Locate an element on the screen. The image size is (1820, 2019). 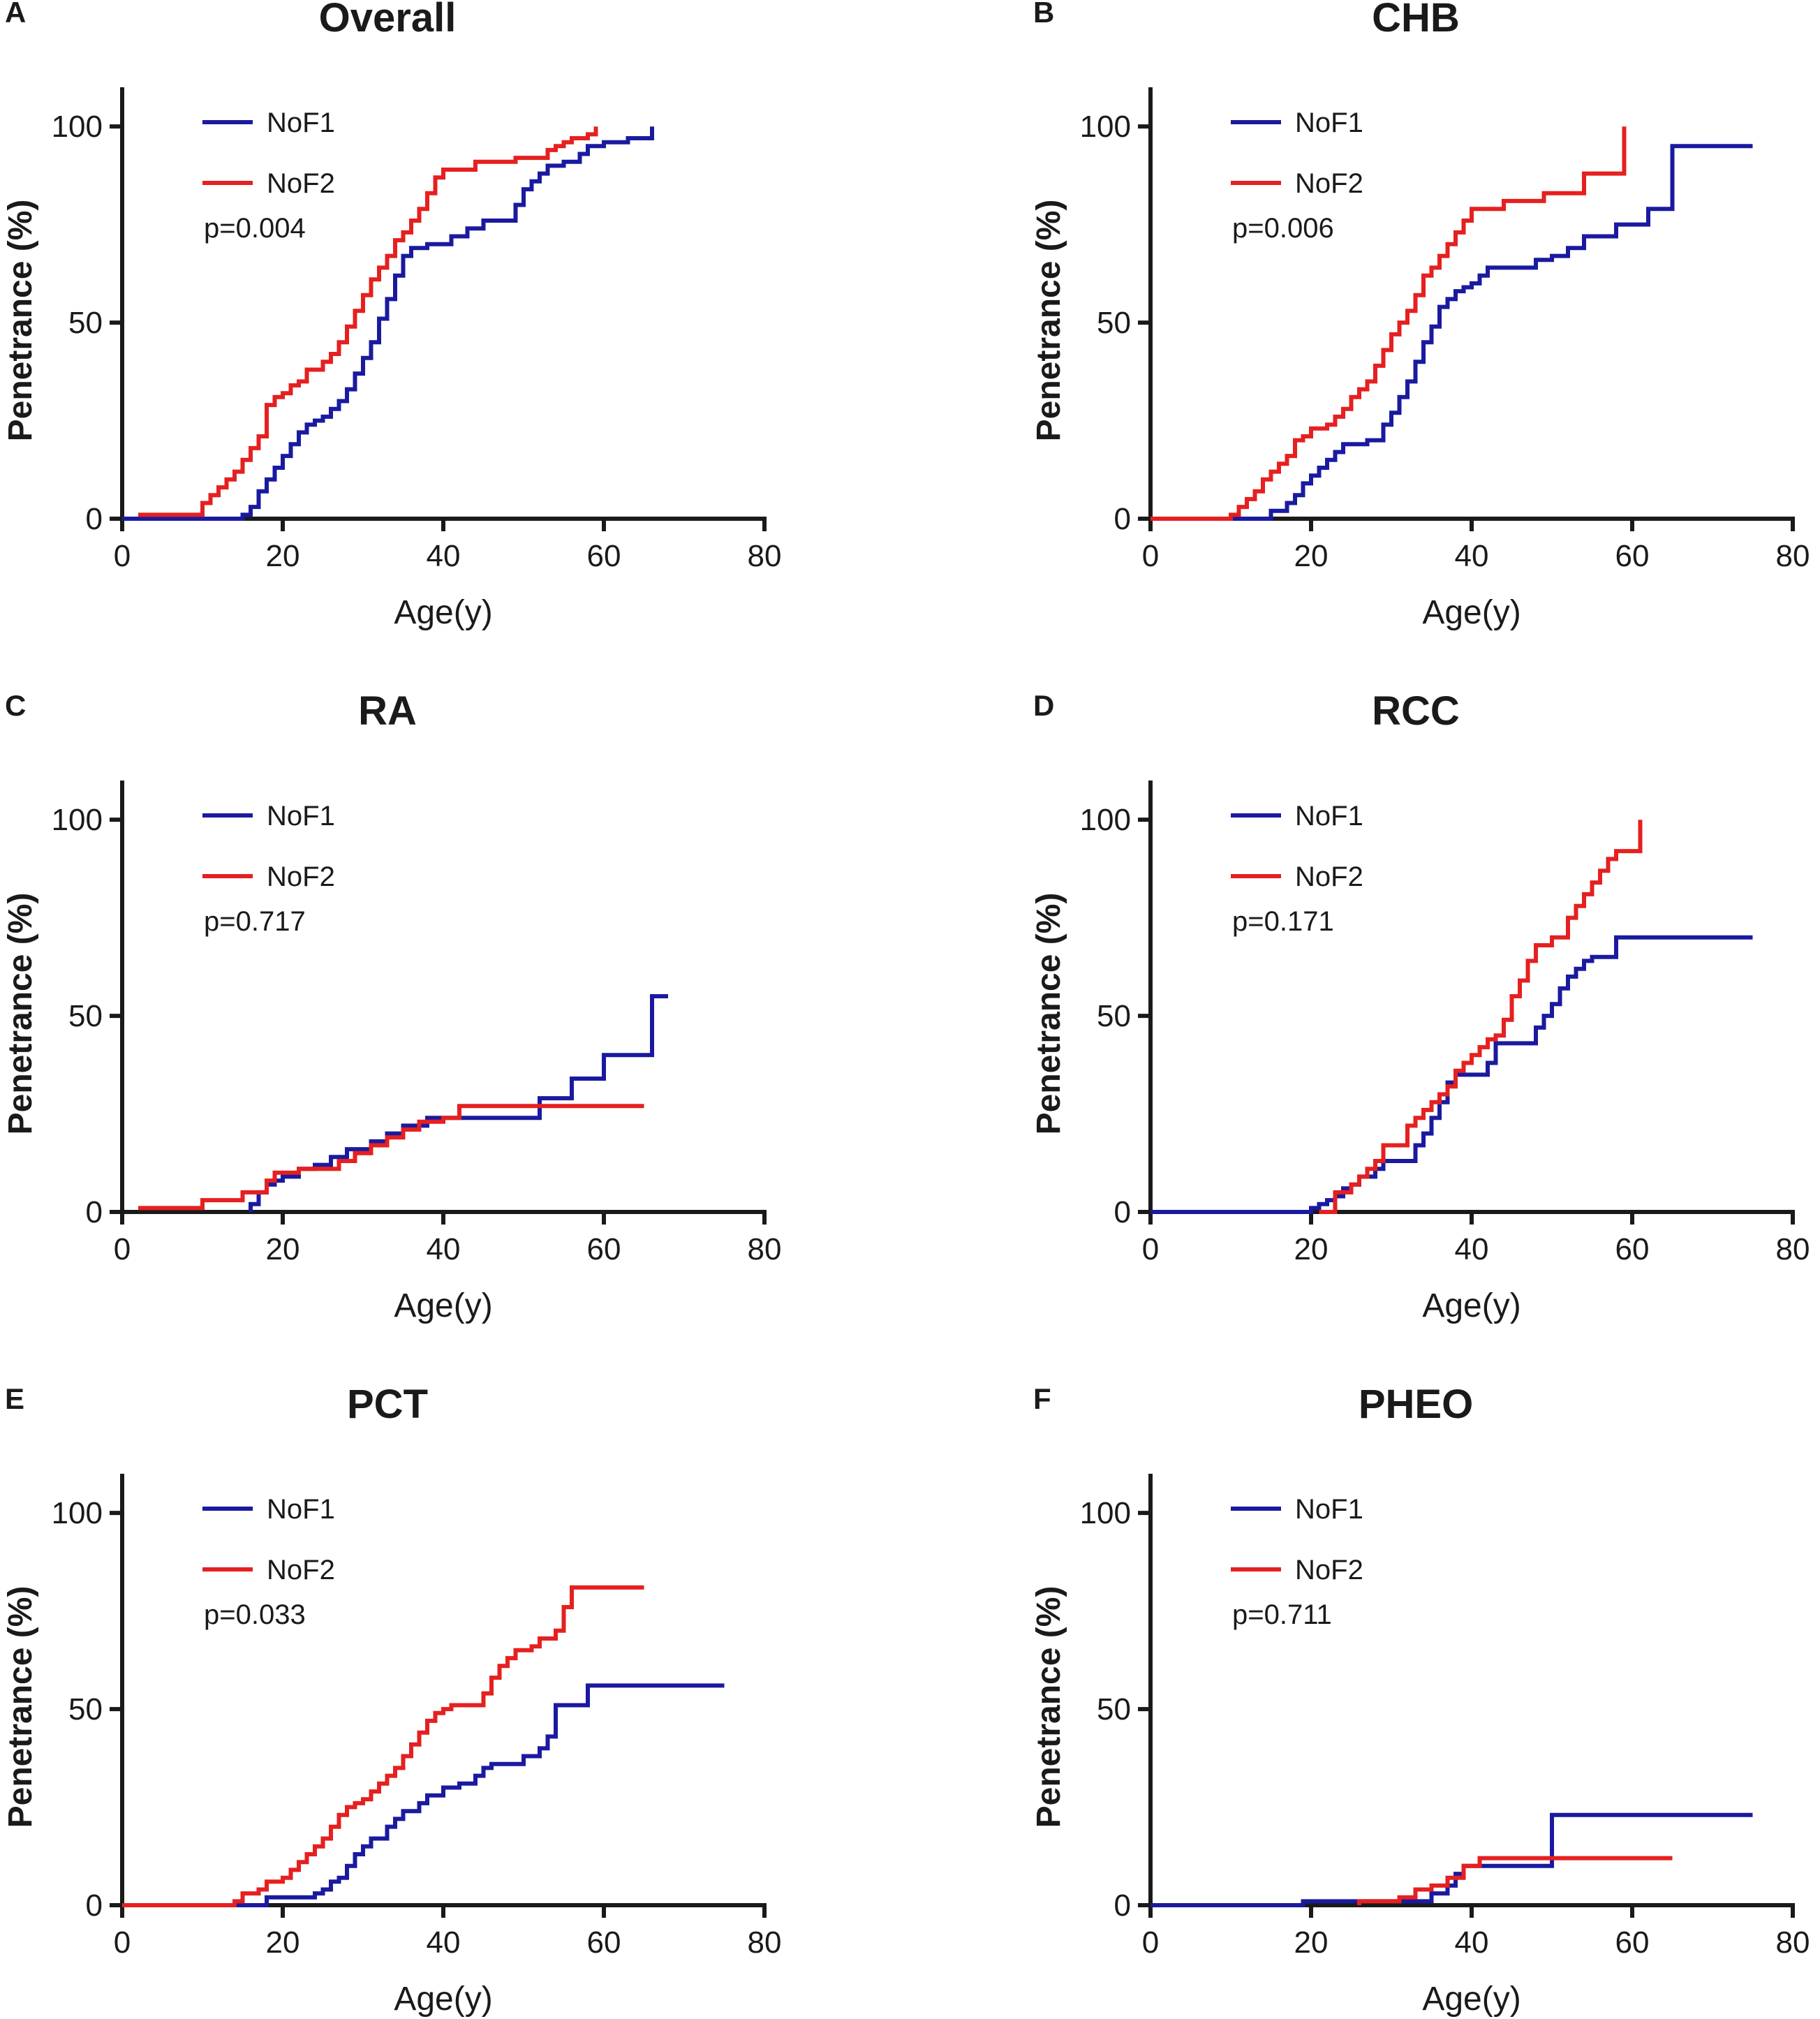
p-value: p=0.717 is located at coordinates (255, 921).